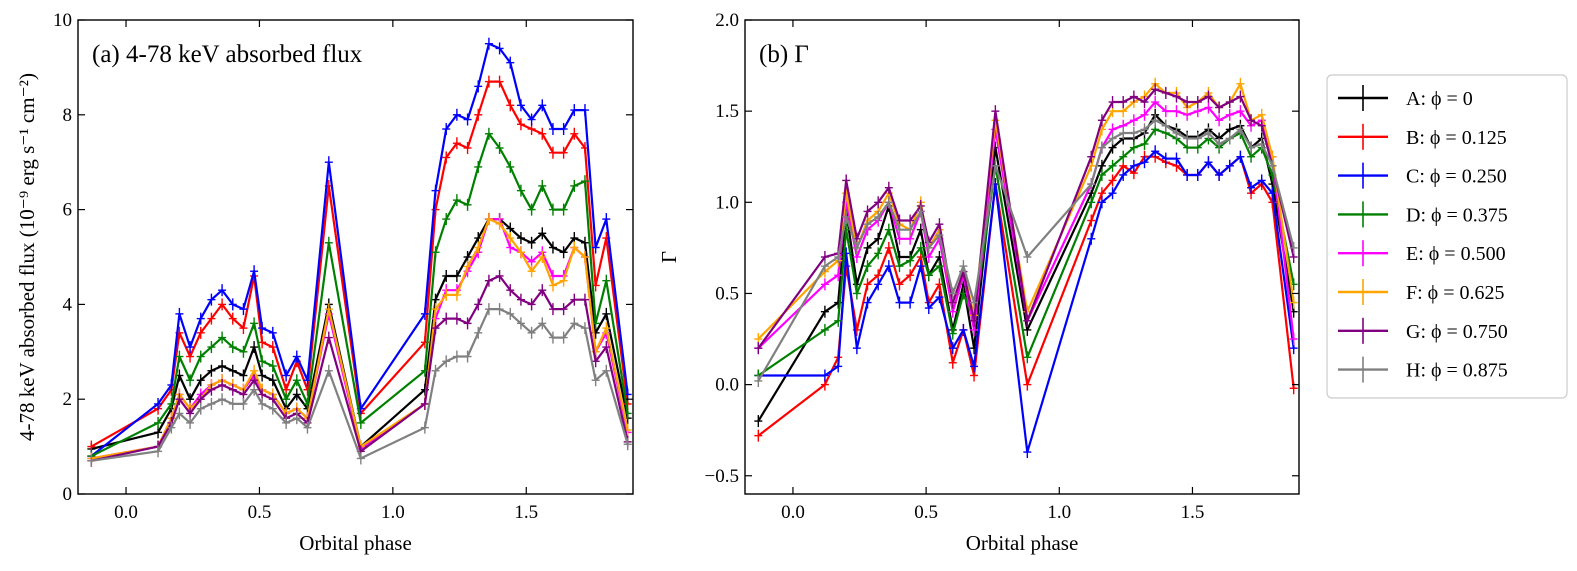  Describe the element at coordinates (1456, 177) in the screenshot. I see `legend-label: C: ϕ = 0.250` at that location.